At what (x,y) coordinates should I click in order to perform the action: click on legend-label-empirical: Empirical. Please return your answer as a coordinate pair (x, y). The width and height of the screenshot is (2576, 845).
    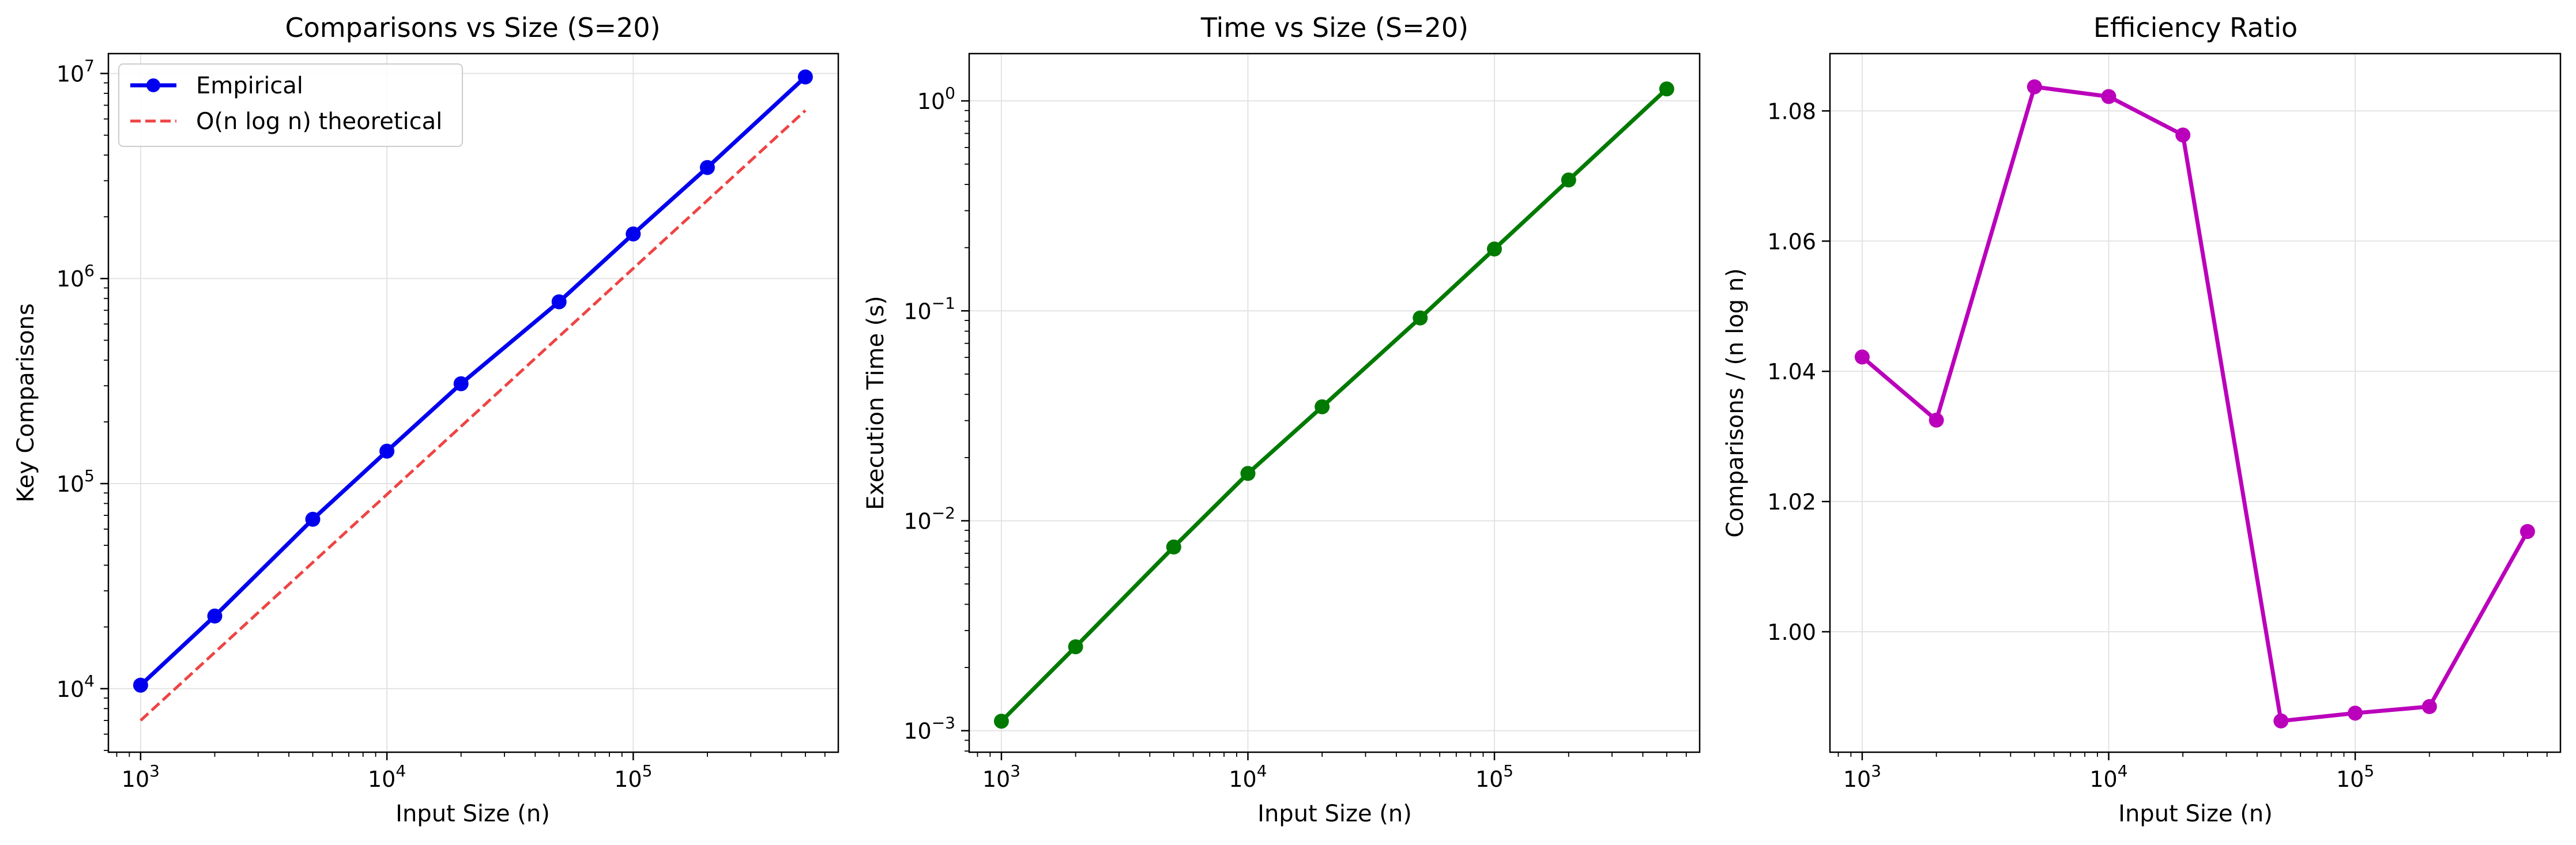
    Looking at the image, I should click on (249, 86).